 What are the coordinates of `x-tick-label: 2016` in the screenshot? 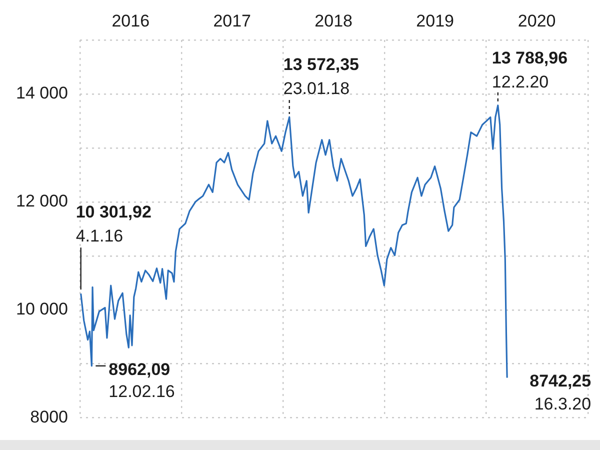 It's located at (131, 20).